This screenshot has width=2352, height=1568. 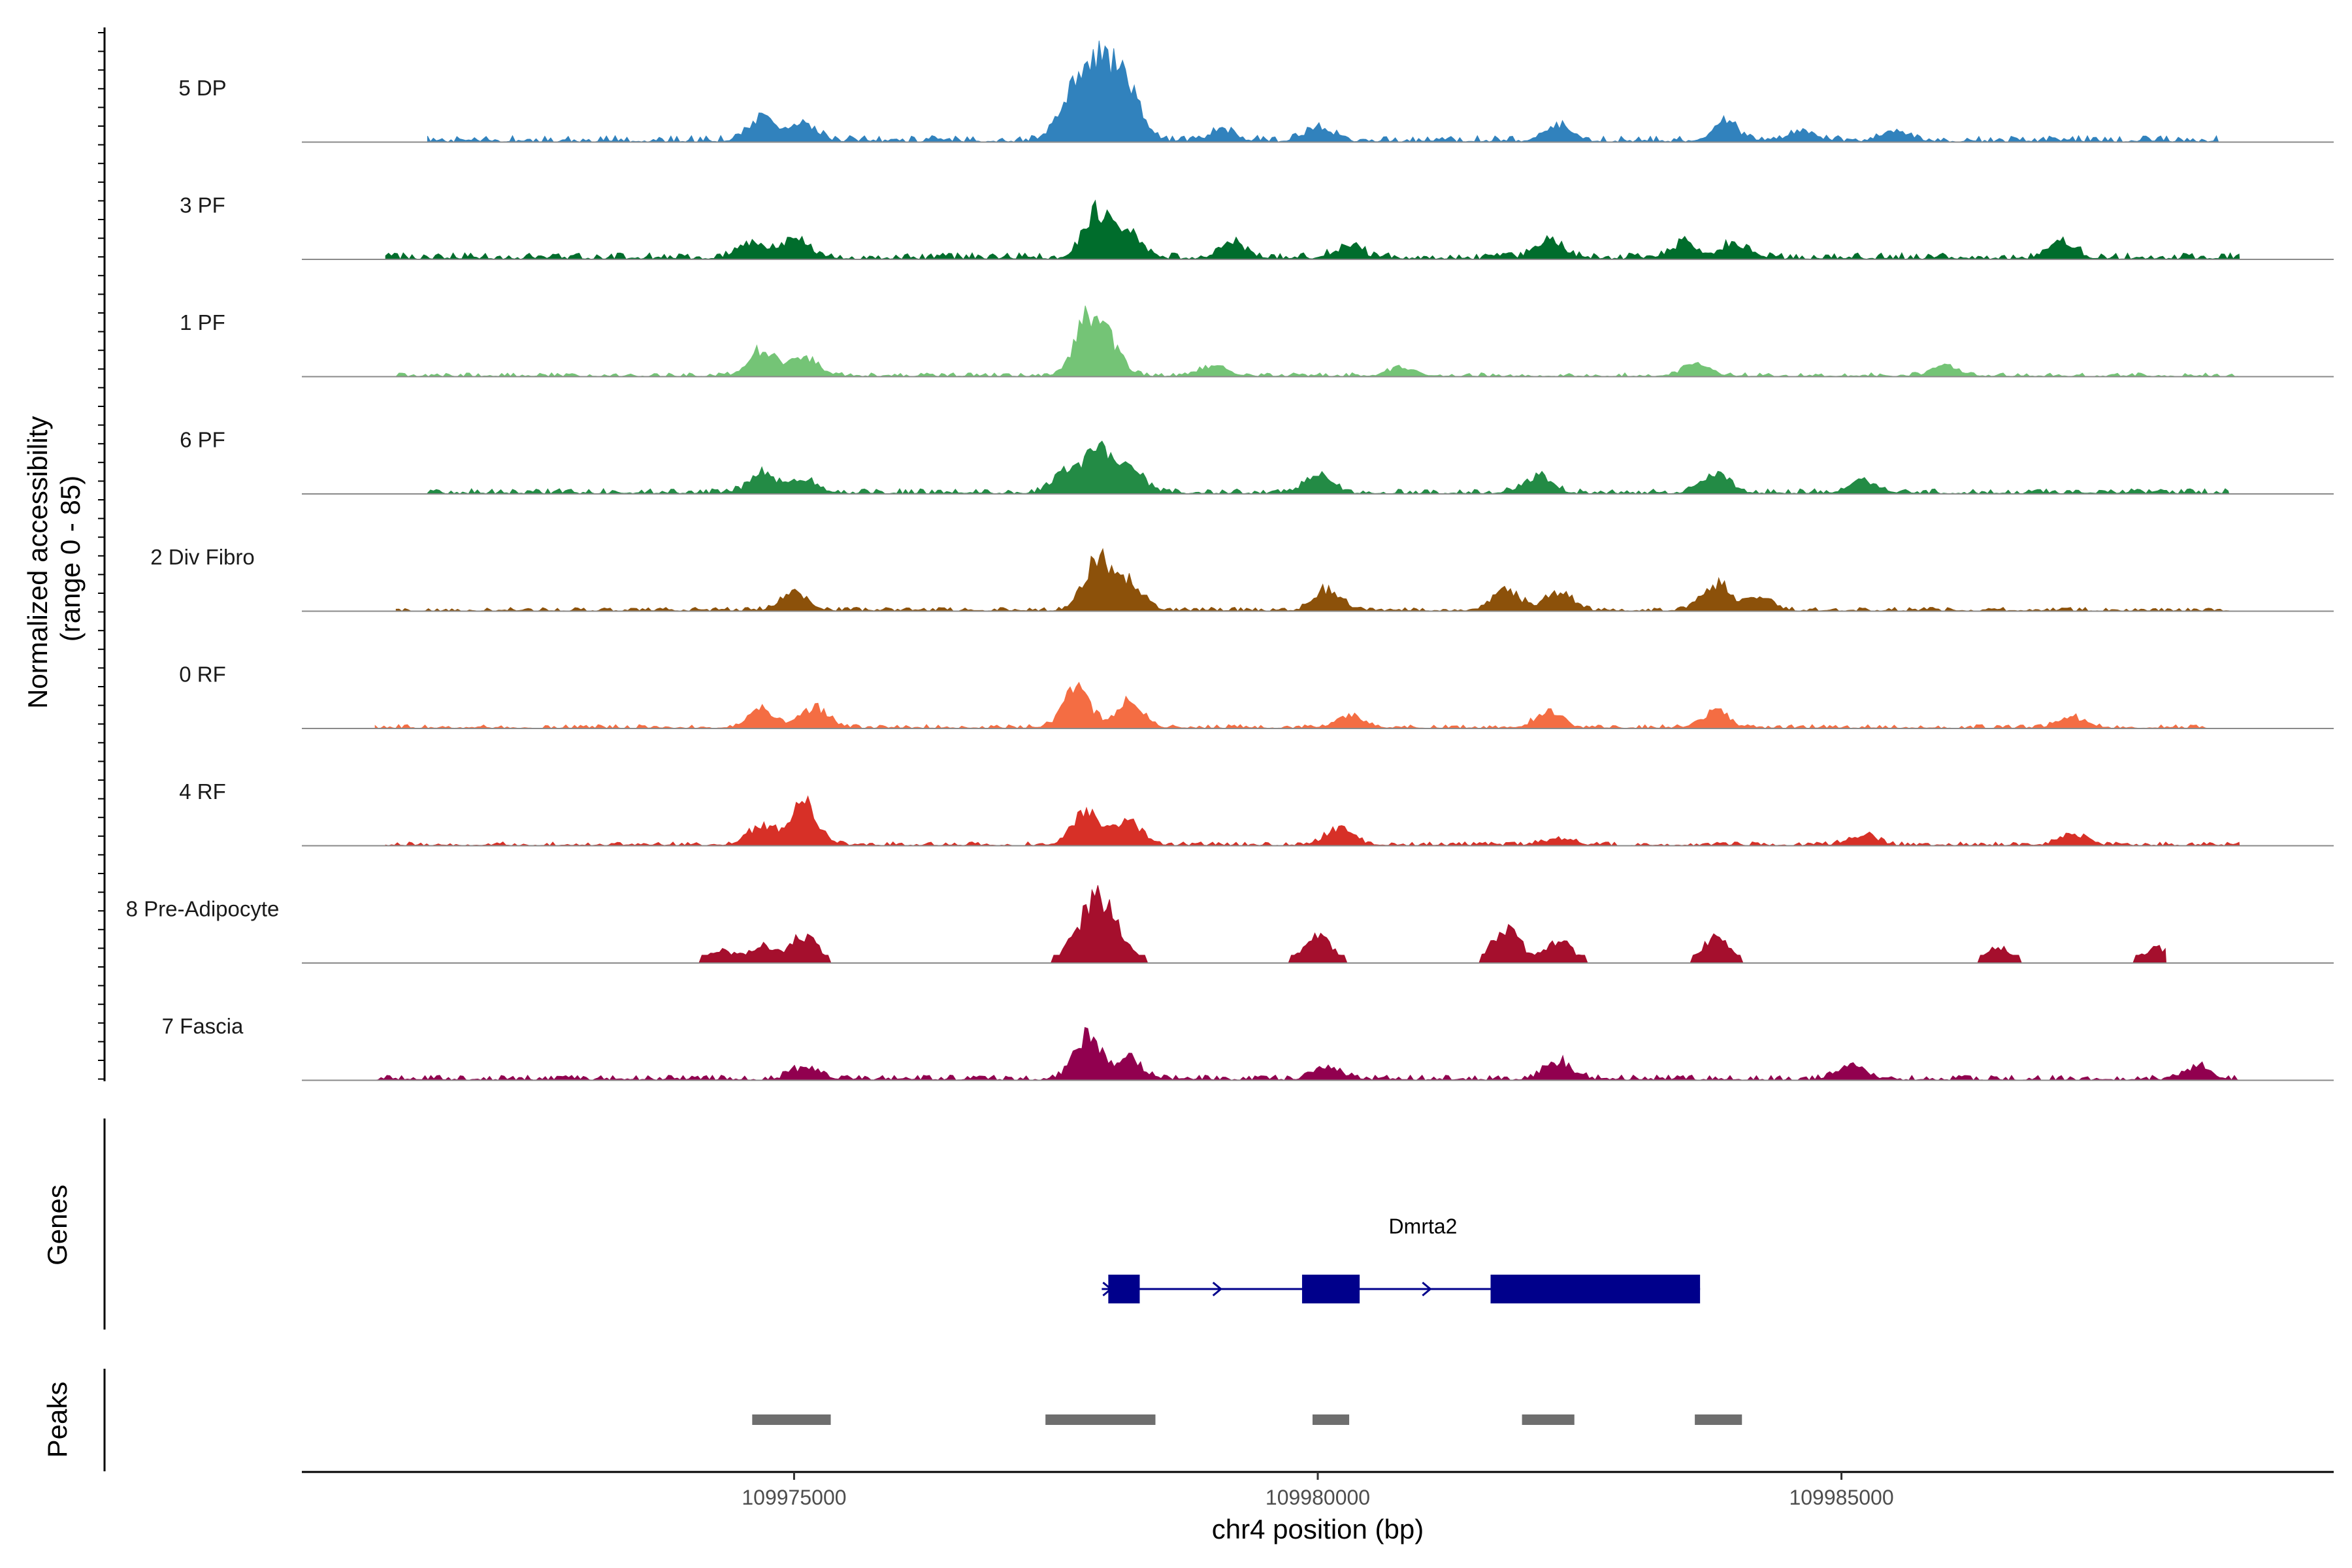 What do you see at coordinates (203, 909) in the screenshot?
I see `track-label: 8 Pre-Adipocyte` at bounding box center [203, 909].